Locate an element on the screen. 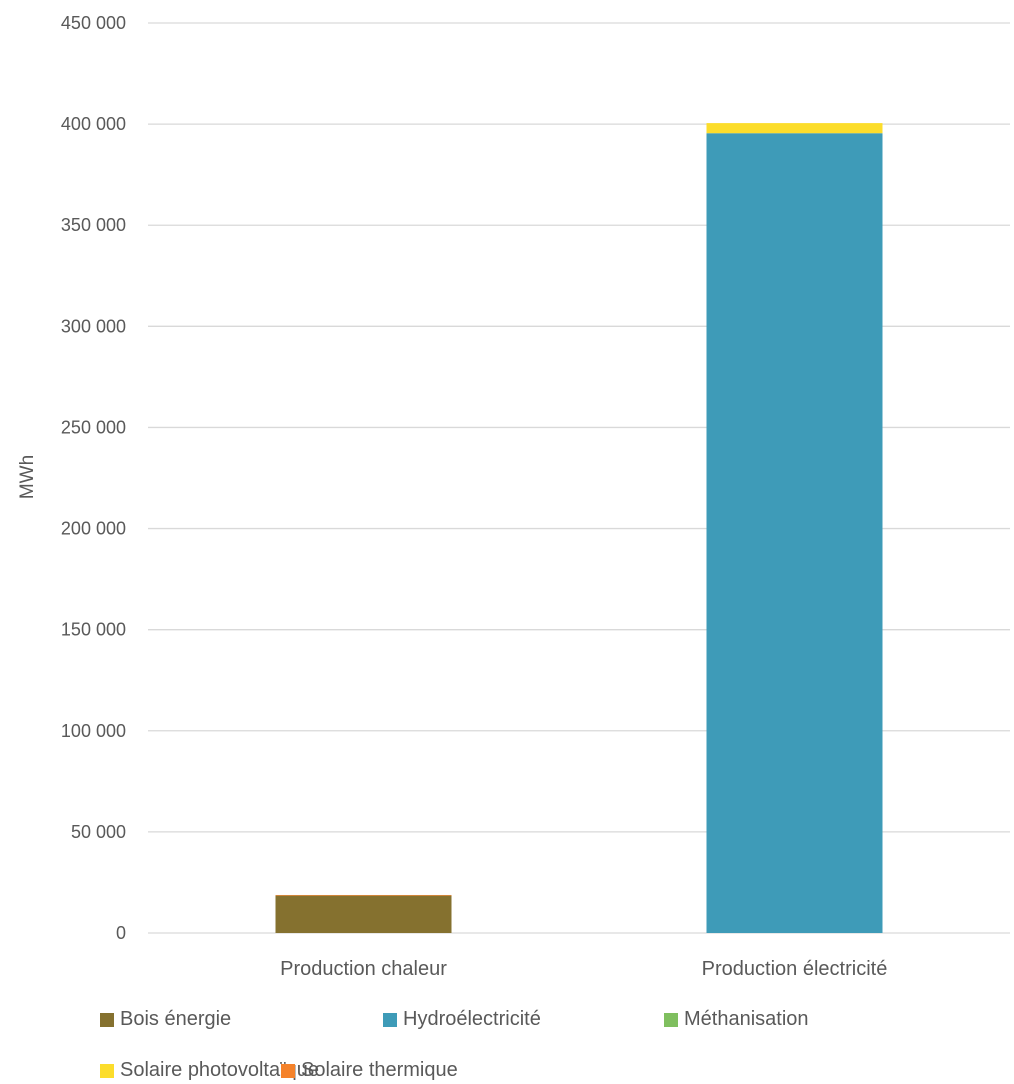  legend-item: Hydroélectricité is located at coordinates (462, 1019).